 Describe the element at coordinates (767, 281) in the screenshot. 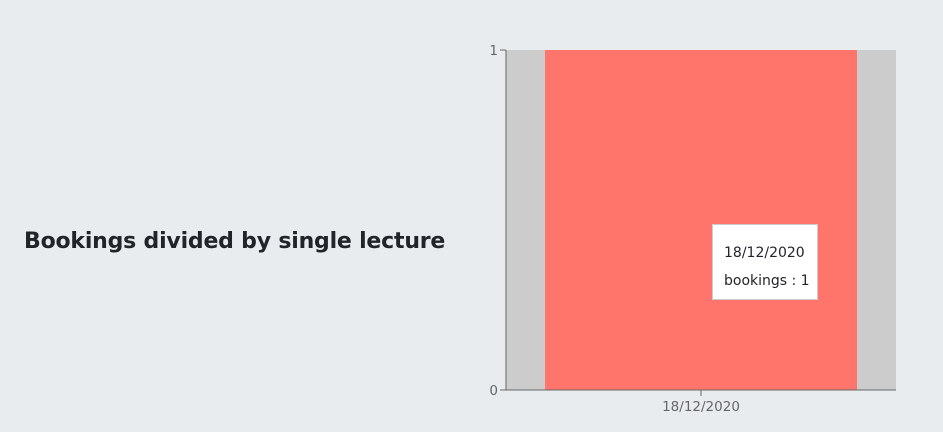

I see `tooltip-value: bookings : 1` at that location.